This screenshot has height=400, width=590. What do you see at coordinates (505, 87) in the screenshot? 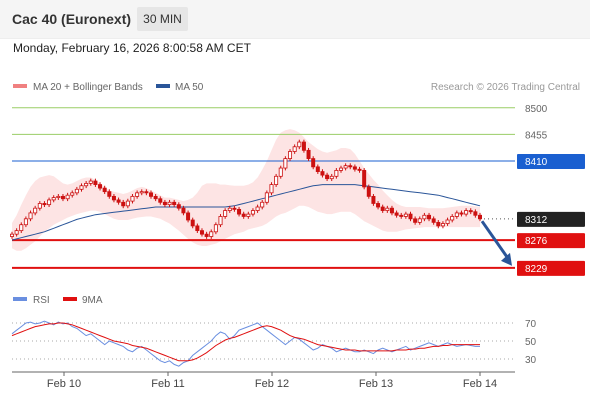
I see `credit-label: Research © 2026 Trading Central` at bounding box center [505, 87].